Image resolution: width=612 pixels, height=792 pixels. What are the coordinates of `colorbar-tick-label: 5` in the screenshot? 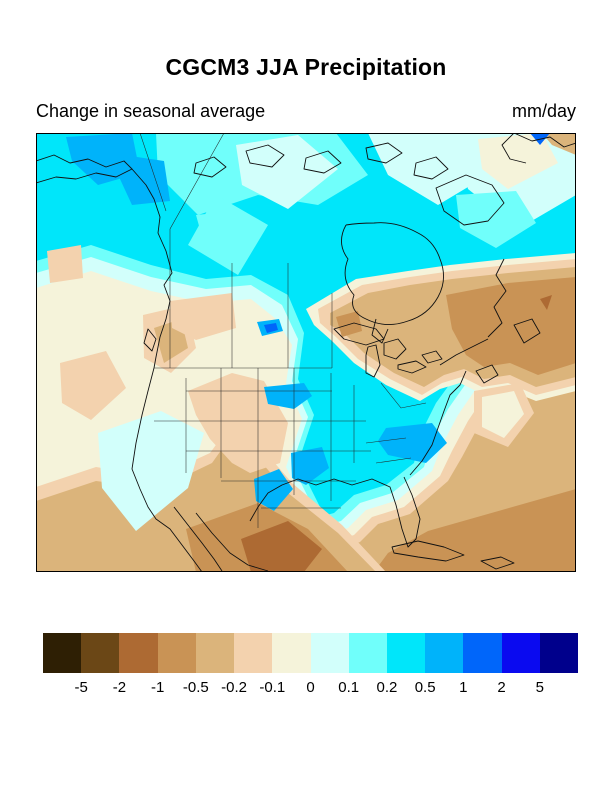 It's located at (539, 687).